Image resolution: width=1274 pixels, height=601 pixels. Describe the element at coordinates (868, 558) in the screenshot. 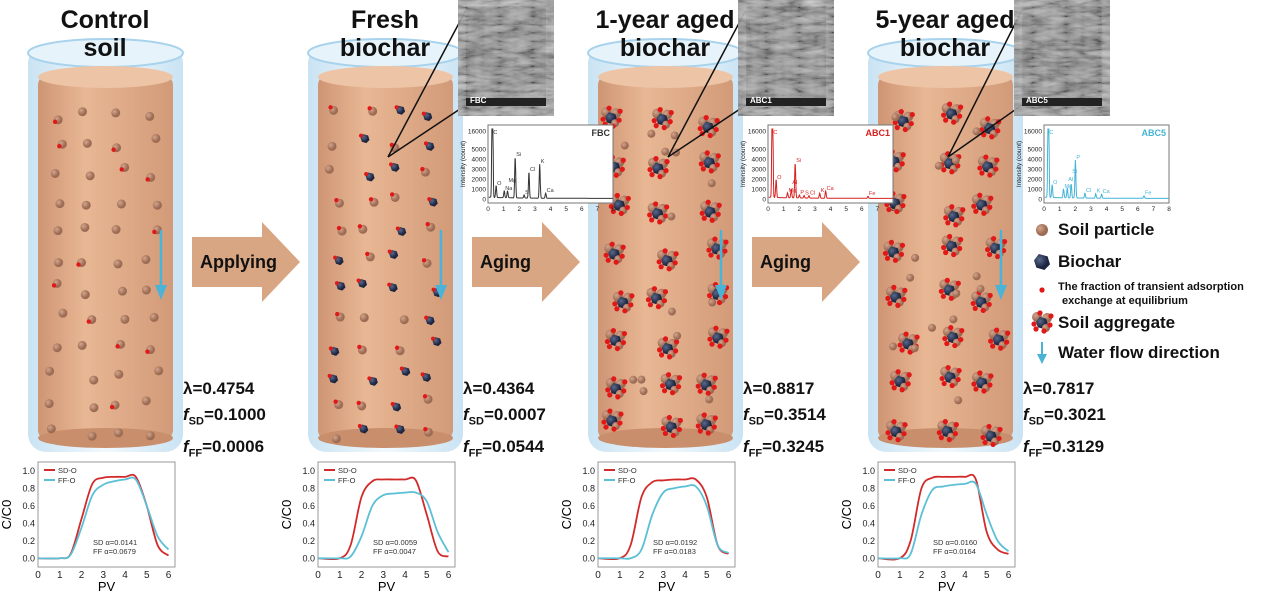

I see `y-tick-label: 0.0` at that location.